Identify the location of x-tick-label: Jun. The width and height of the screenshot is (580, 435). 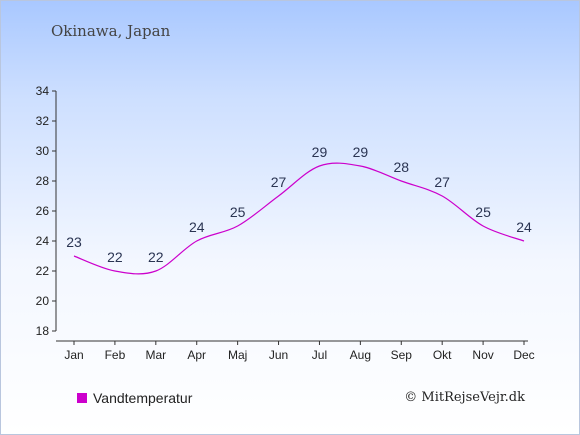
(278, 355).